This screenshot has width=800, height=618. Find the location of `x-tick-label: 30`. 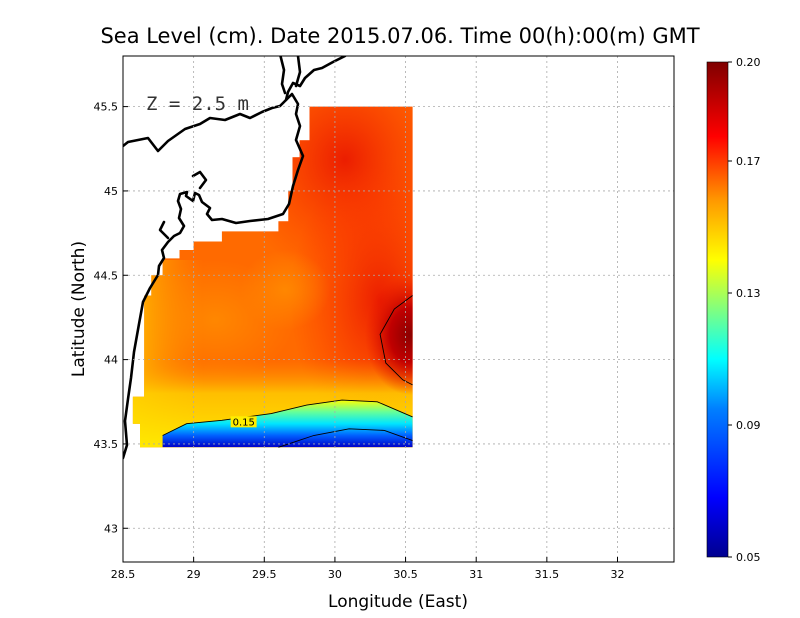

x-tick-label: 30 is located at coordinates (335, 574).